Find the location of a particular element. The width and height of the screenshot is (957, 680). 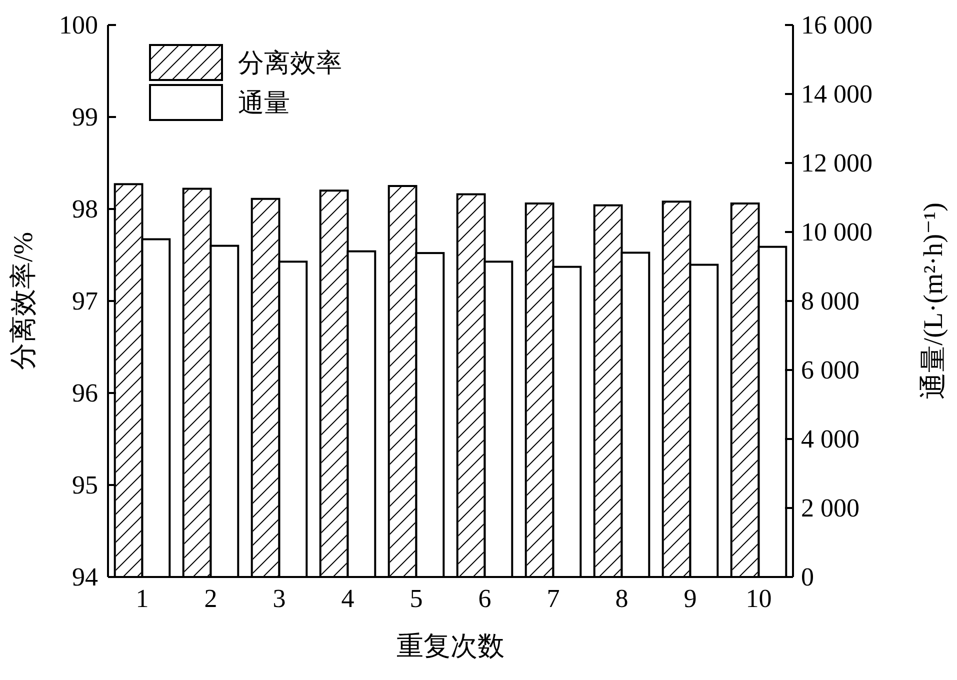

y-tick-label: 98 is located at coordinates (85, 209).